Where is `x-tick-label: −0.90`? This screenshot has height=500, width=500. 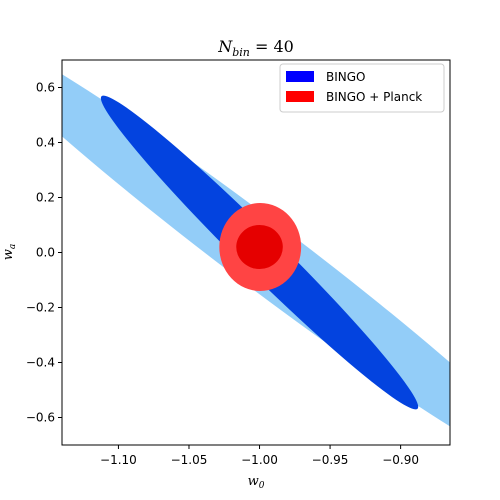 x-tick-label: −0.90 is located at coordinates (400, 460).